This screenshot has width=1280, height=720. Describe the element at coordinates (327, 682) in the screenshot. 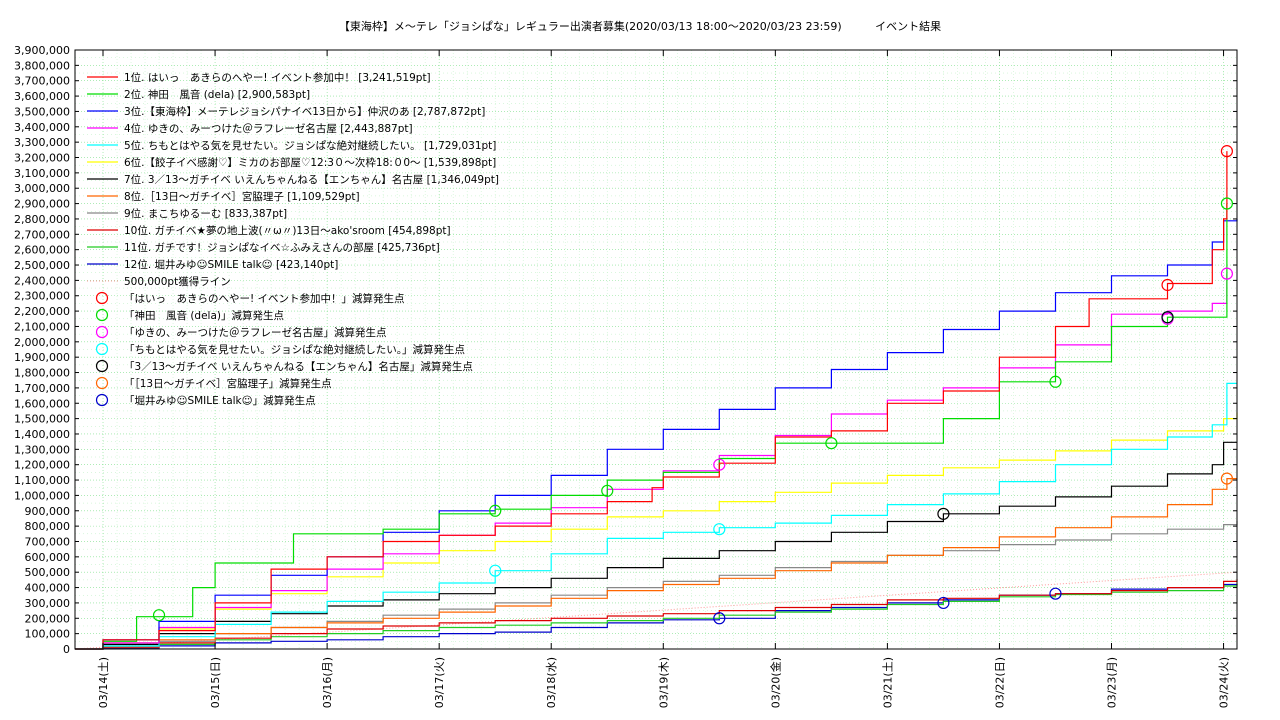

I see `x-tick-label: 03/16(月)` at that location.